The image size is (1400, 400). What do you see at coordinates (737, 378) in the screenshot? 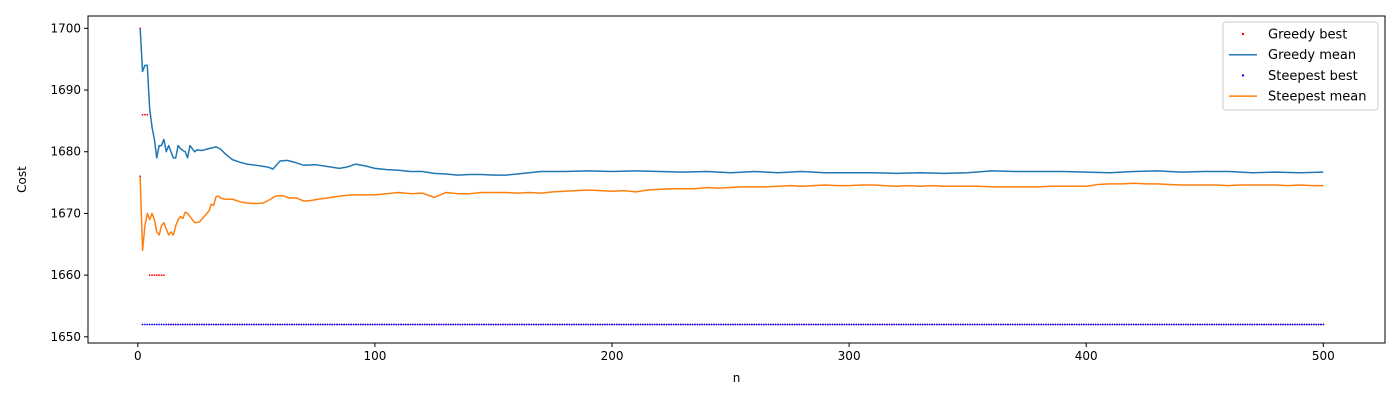
I see `x-axis-label: n` at bounding box center [737, 378].